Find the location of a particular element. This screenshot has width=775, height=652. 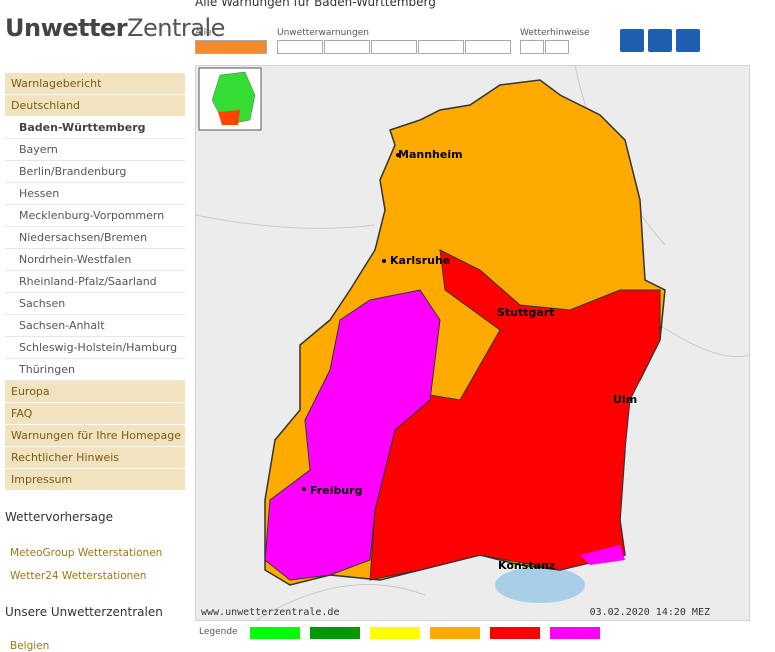

page-title: Alle Warnungen für Baden-Württemberg is located at coordinates (315, 4).